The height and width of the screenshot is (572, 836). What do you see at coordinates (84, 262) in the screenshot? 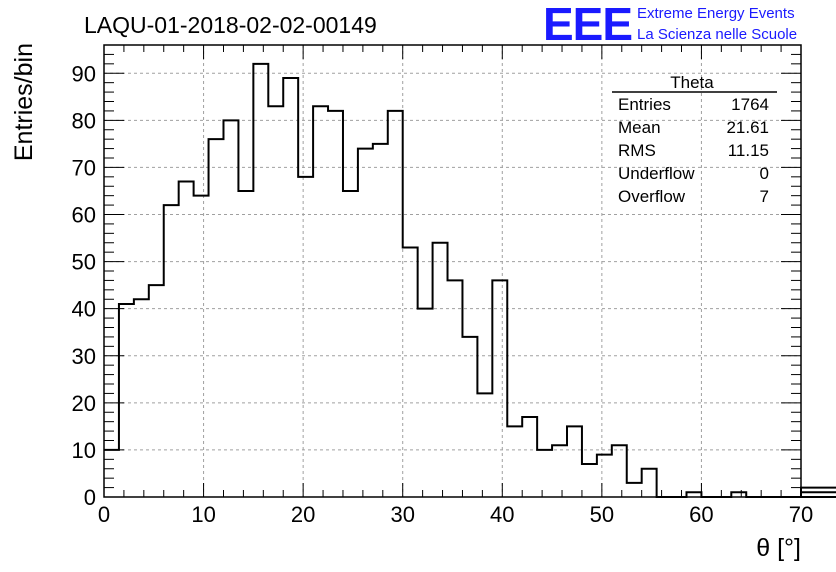
I see `y-tick-label: 50` at bounding box center [84, 262].